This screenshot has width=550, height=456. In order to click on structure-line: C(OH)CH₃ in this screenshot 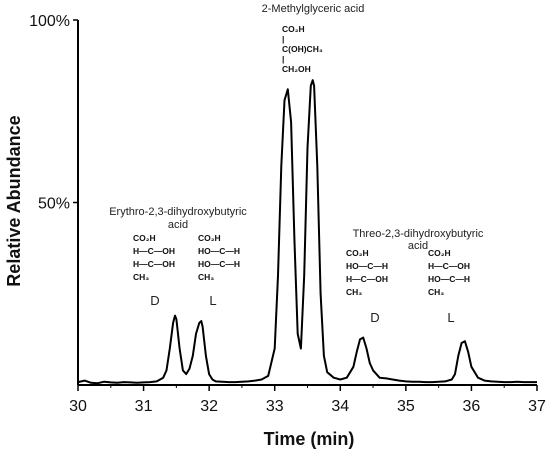, I will do `click(302, 49)`.